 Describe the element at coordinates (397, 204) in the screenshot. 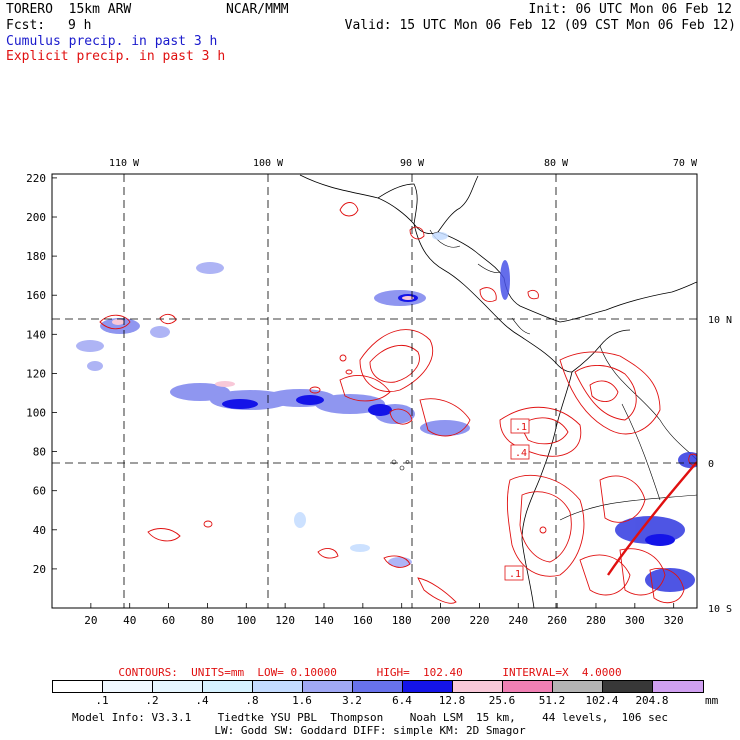

I see `yucatan-coast` at that location.